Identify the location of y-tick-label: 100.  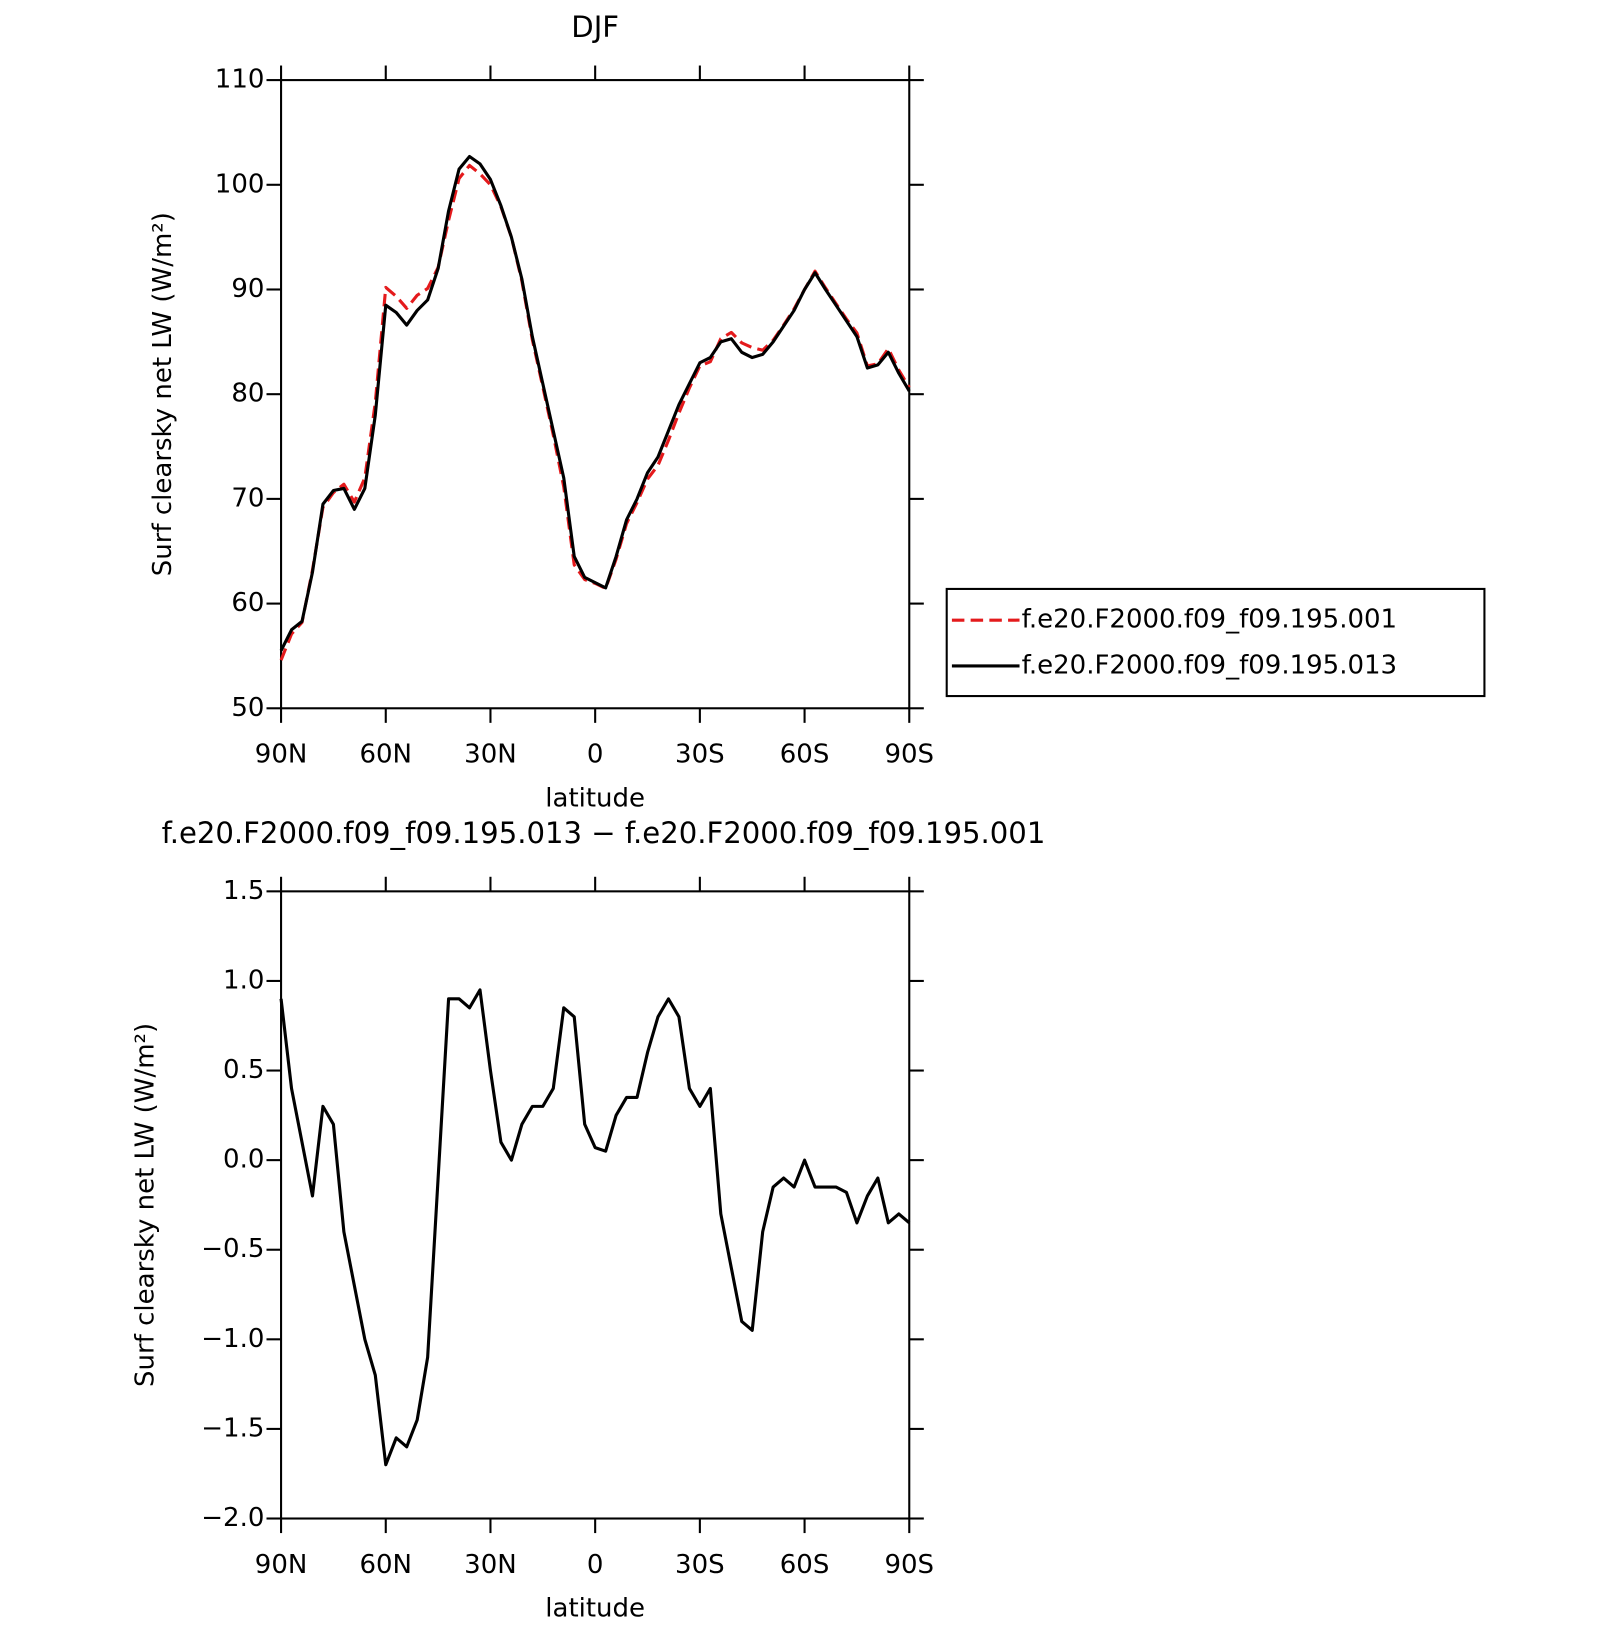
(240, 184).